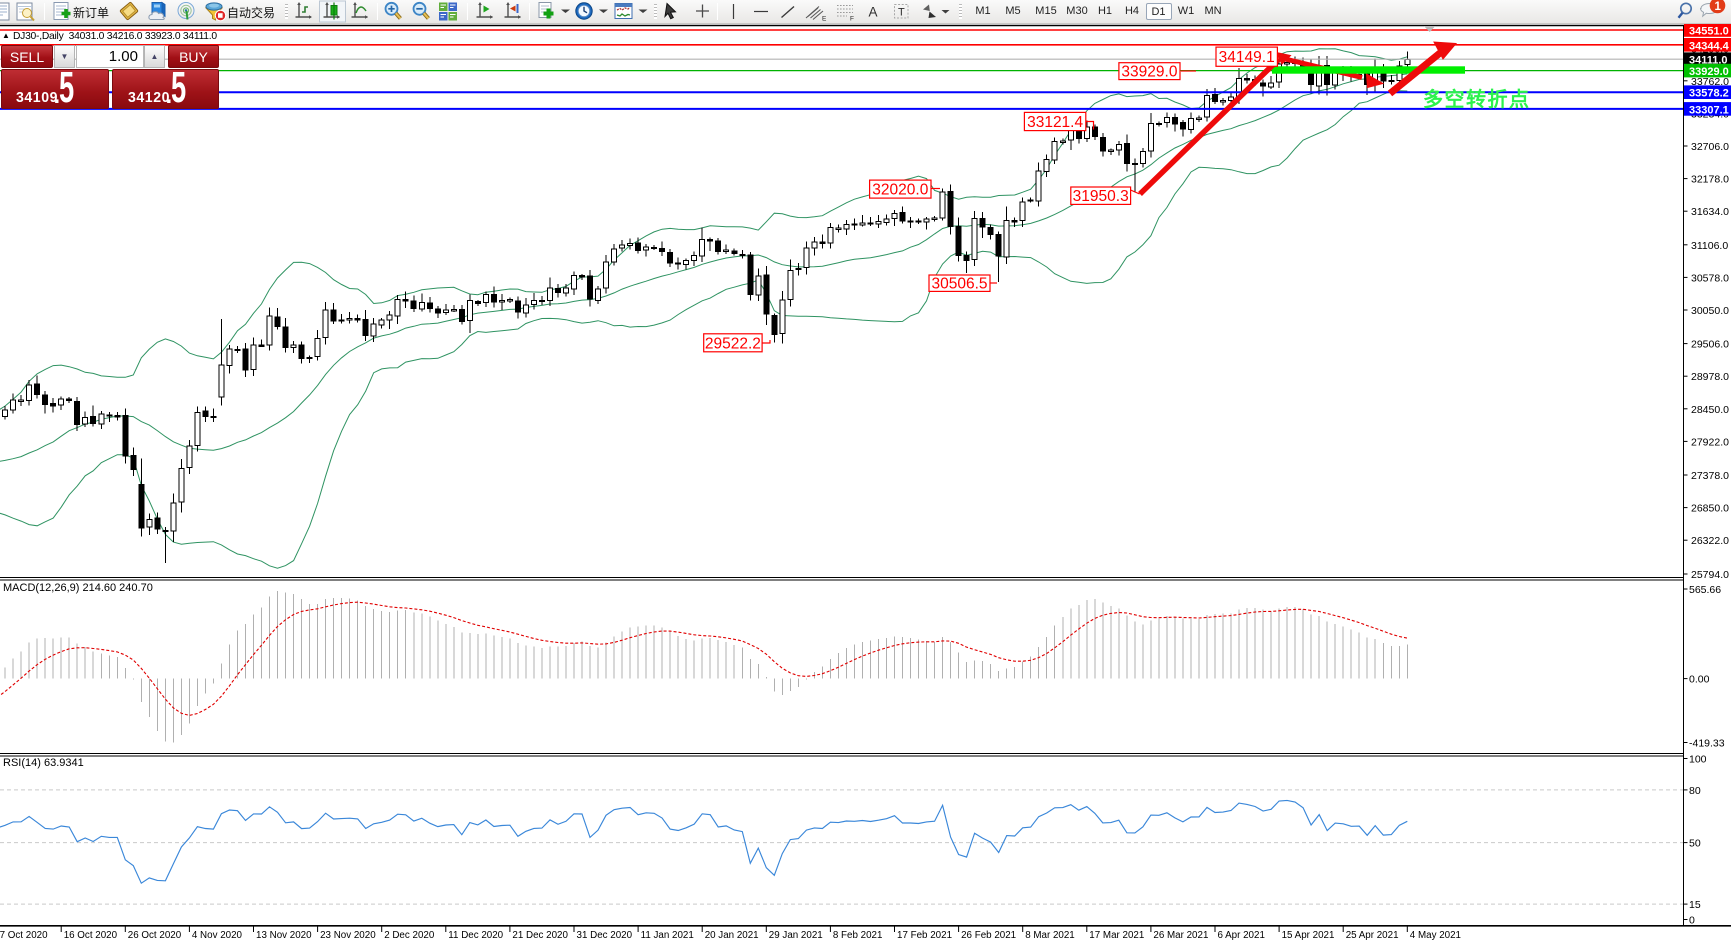 Image resolution: width=1731 pixels, height=944 pixels. I want to click on svg-text: 13 Nov 2020, so click(284, 935).